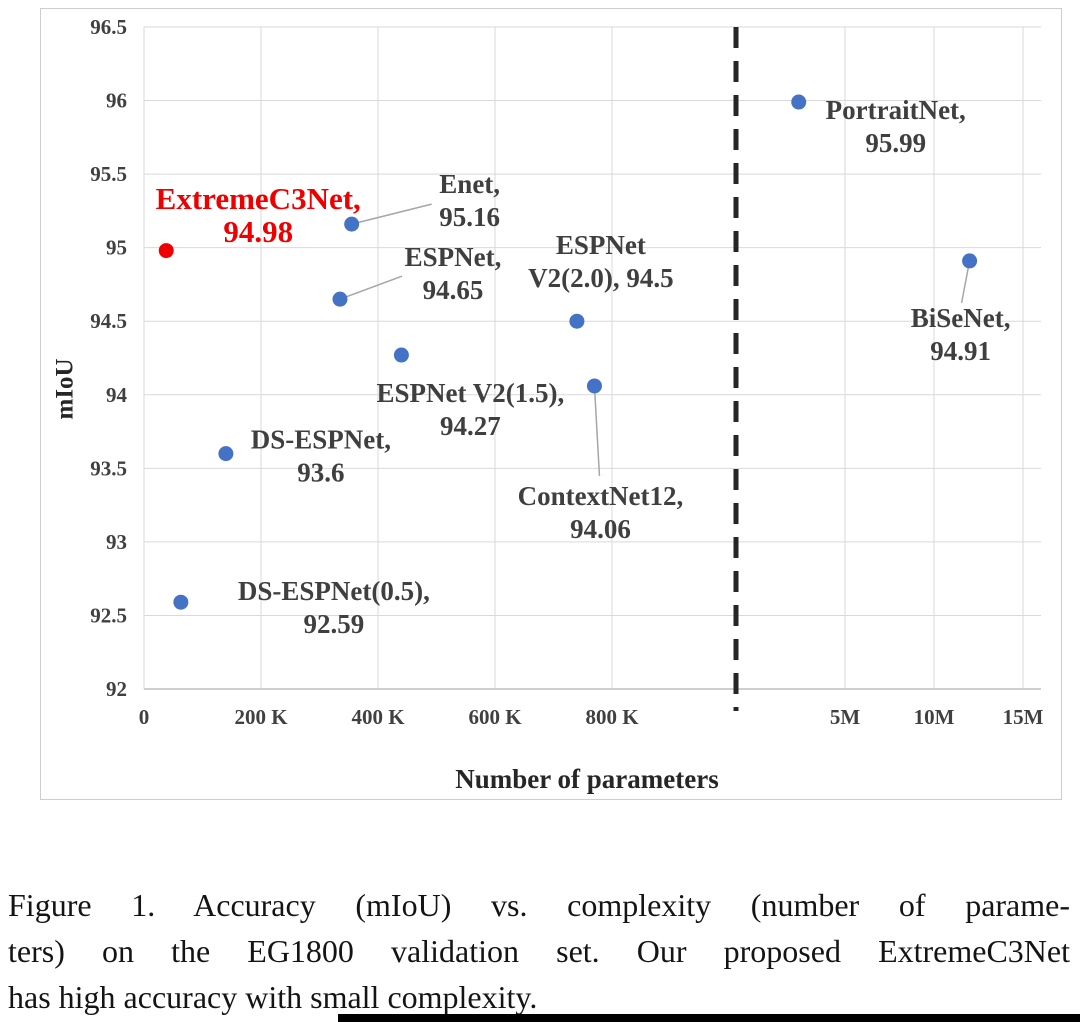 The width and height of the screenshot is (1080, 1022). What do you see at coordinates (845, 717) in the screenshot?
I see `x-tick-label: 5M` at bounding box center [845, 717].